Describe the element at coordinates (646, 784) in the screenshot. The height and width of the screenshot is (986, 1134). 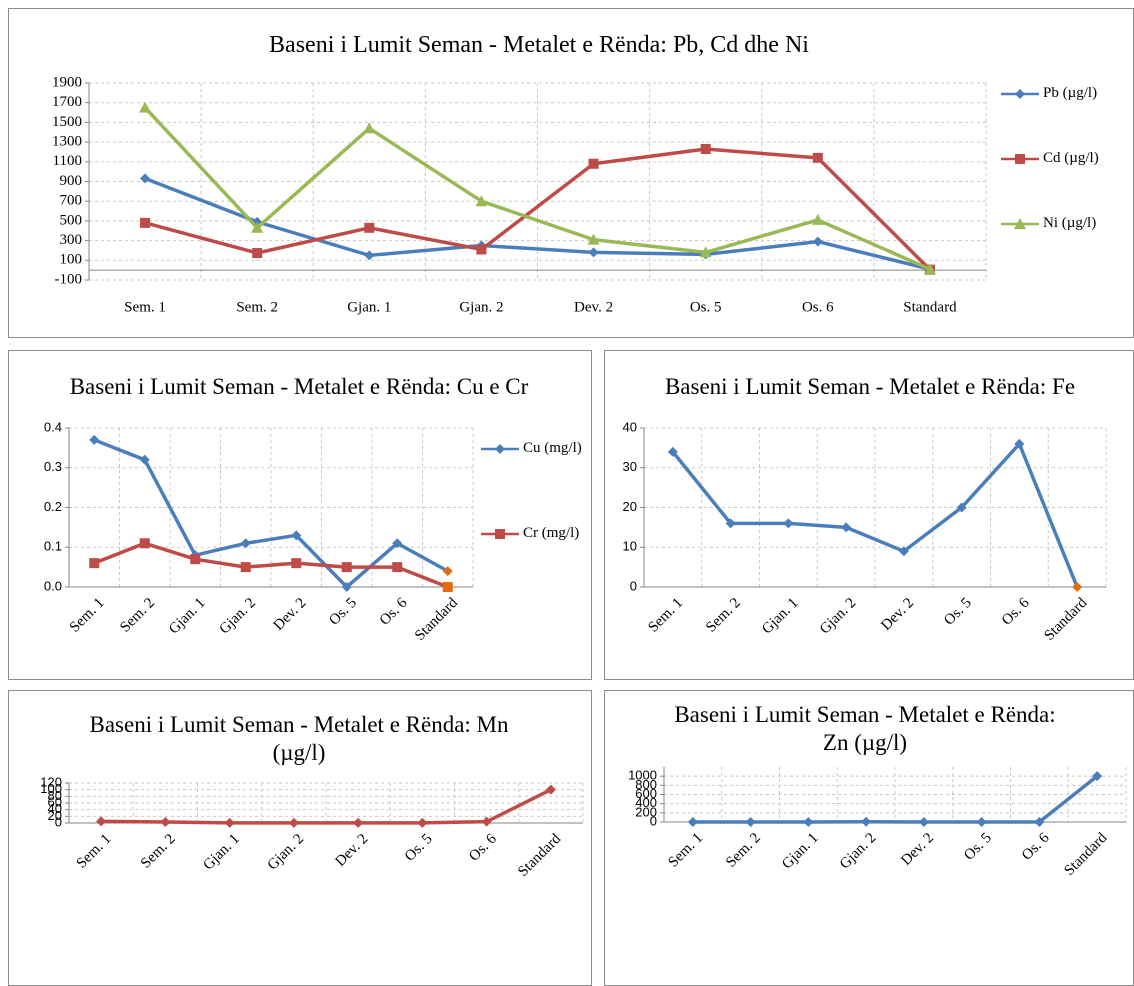
I see `y-tick-label: 800` at that location.